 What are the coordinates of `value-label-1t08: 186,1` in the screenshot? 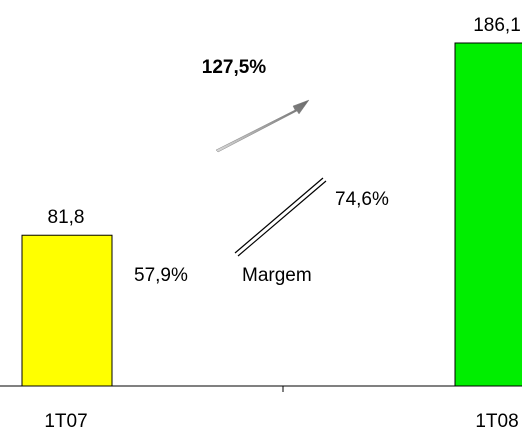 It's located at (497, 25).